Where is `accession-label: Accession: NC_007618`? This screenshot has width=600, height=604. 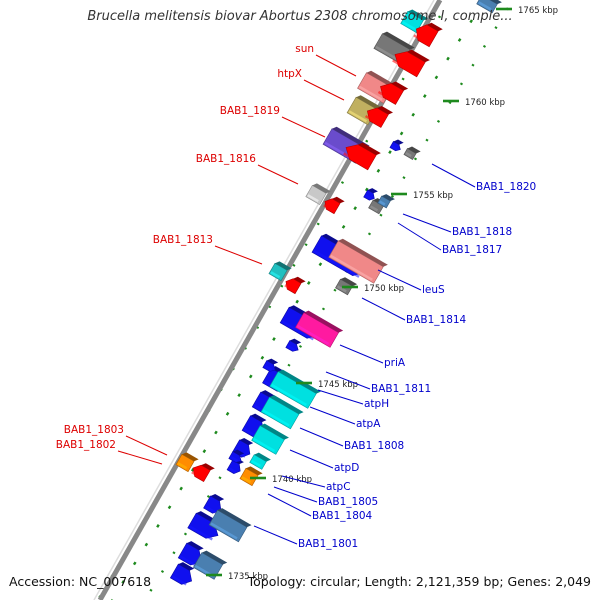 accession-label: Accession: NC_007618 is located at coordinates (80, 581).